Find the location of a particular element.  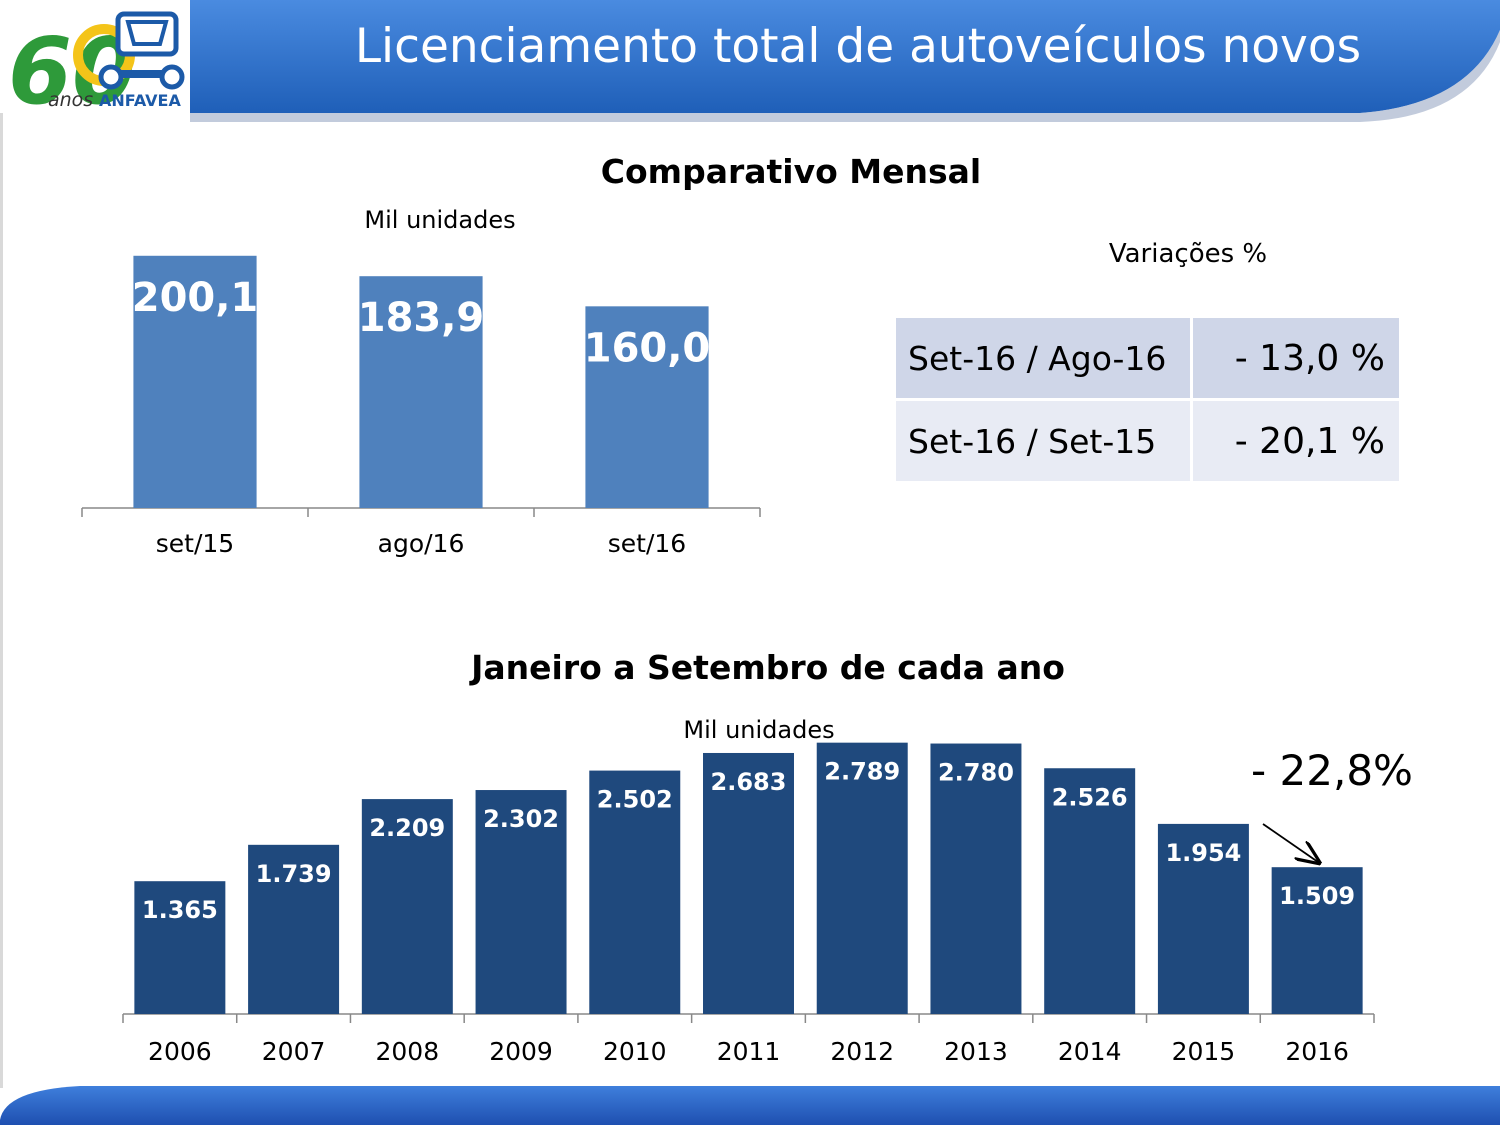

variations-row-value: - 20,1 % is located at coordinates (1296, 441).